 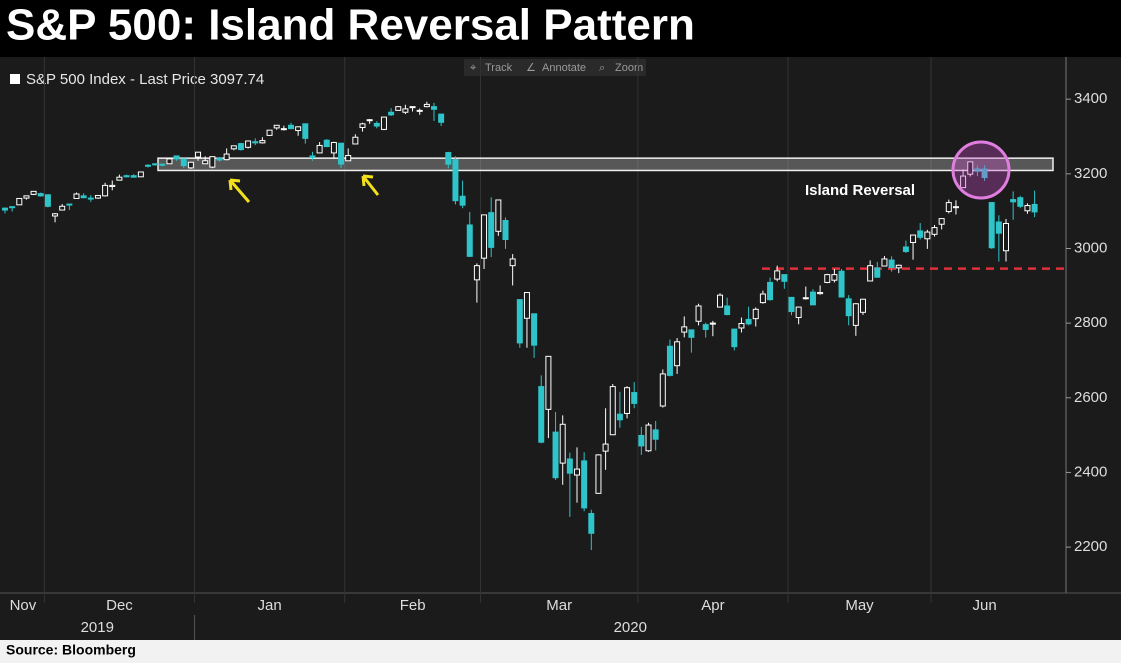 What do you see at coordinates (859, 605) in the screenshot?
I see `x-tick-label: May` at bounding box center [859, 605].